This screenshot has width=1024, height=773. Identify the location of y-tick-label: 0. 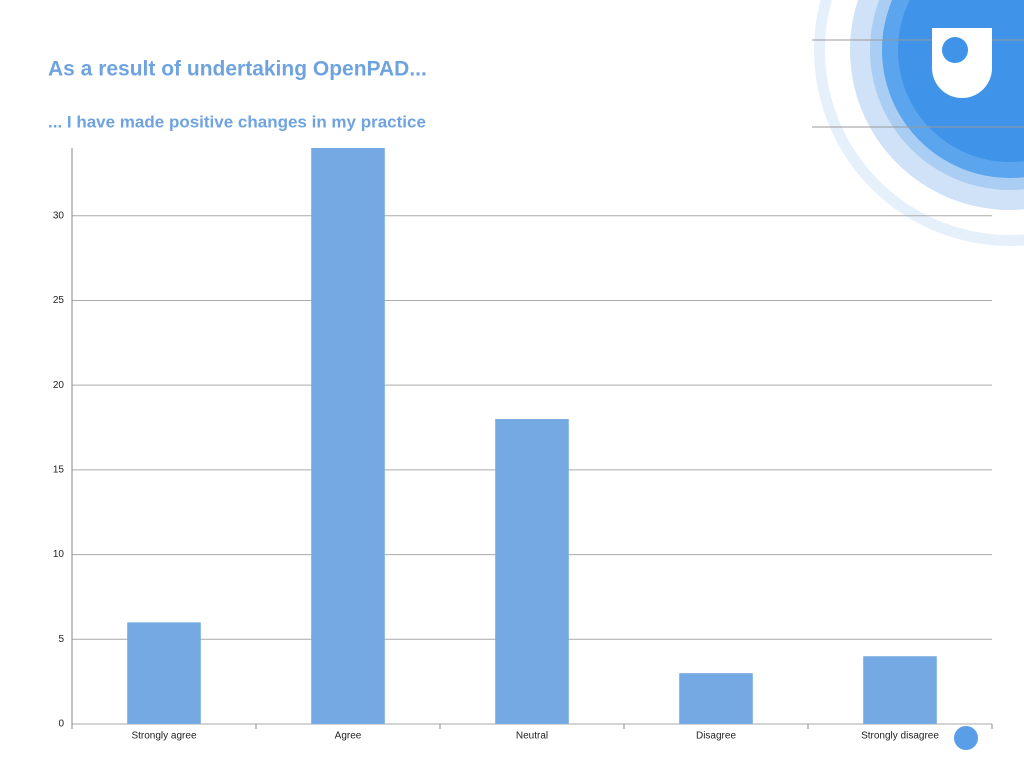
(61, 724).